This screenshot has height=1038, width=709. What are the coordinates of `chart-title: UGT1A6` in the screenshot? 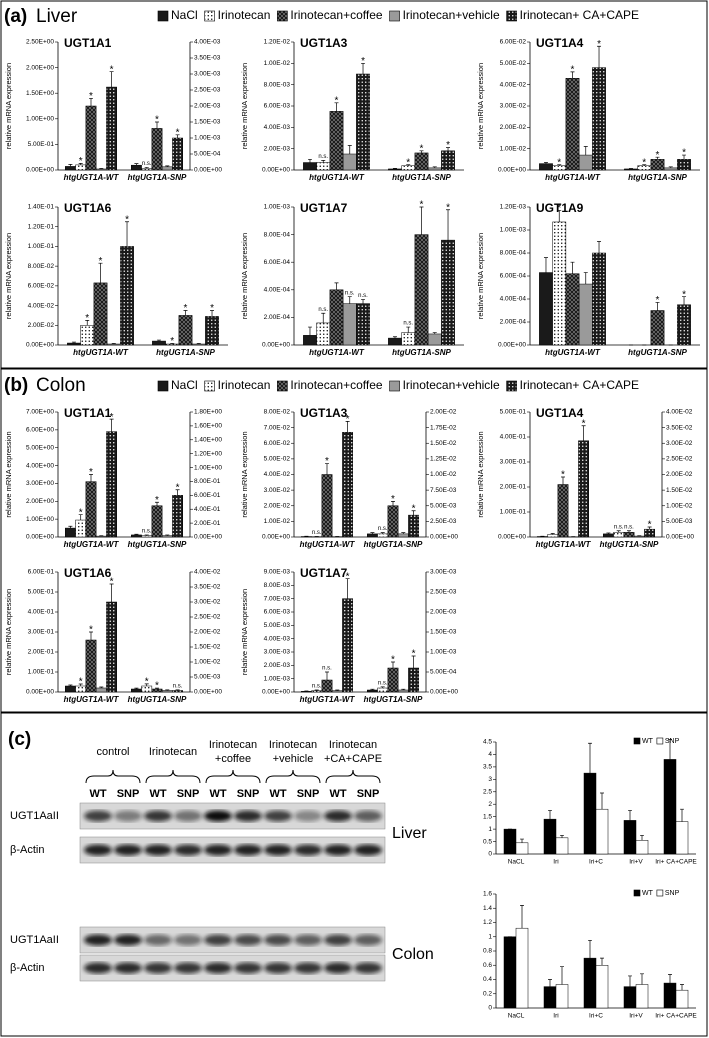 It's located at (88, 573).